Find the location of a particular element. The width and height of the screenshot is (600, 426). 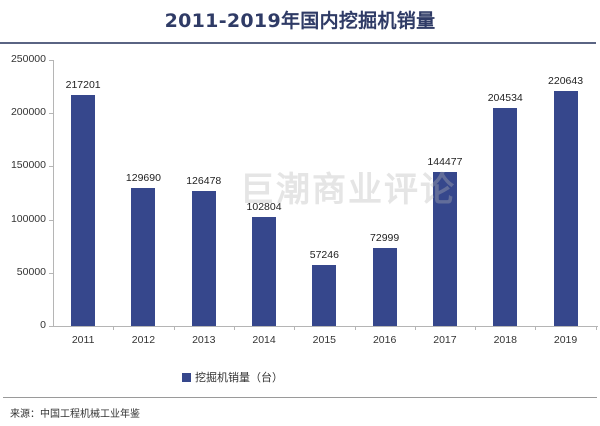

x-tick-label: 2012 is located at coordinates (143, 340).